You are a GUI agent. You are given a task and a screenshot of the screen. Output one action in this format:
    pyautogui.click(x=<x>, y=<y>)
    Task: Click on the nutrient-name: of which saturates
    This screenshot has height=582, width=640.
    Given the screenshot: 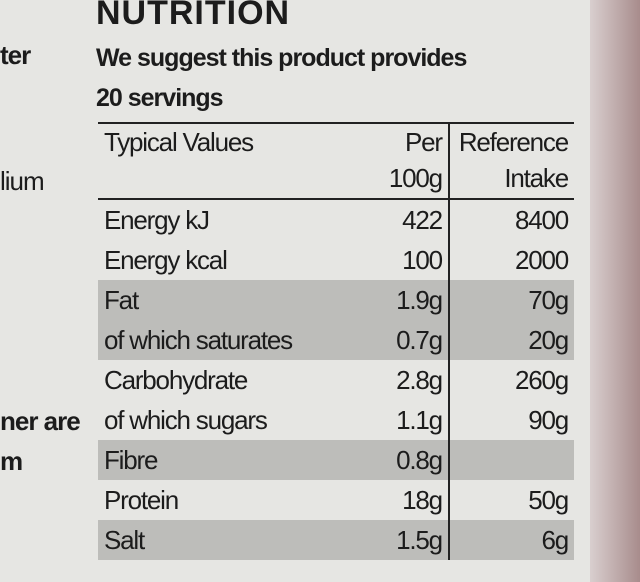 What is the action you would take?
    pyautogui.click(x=198, y=339)
    